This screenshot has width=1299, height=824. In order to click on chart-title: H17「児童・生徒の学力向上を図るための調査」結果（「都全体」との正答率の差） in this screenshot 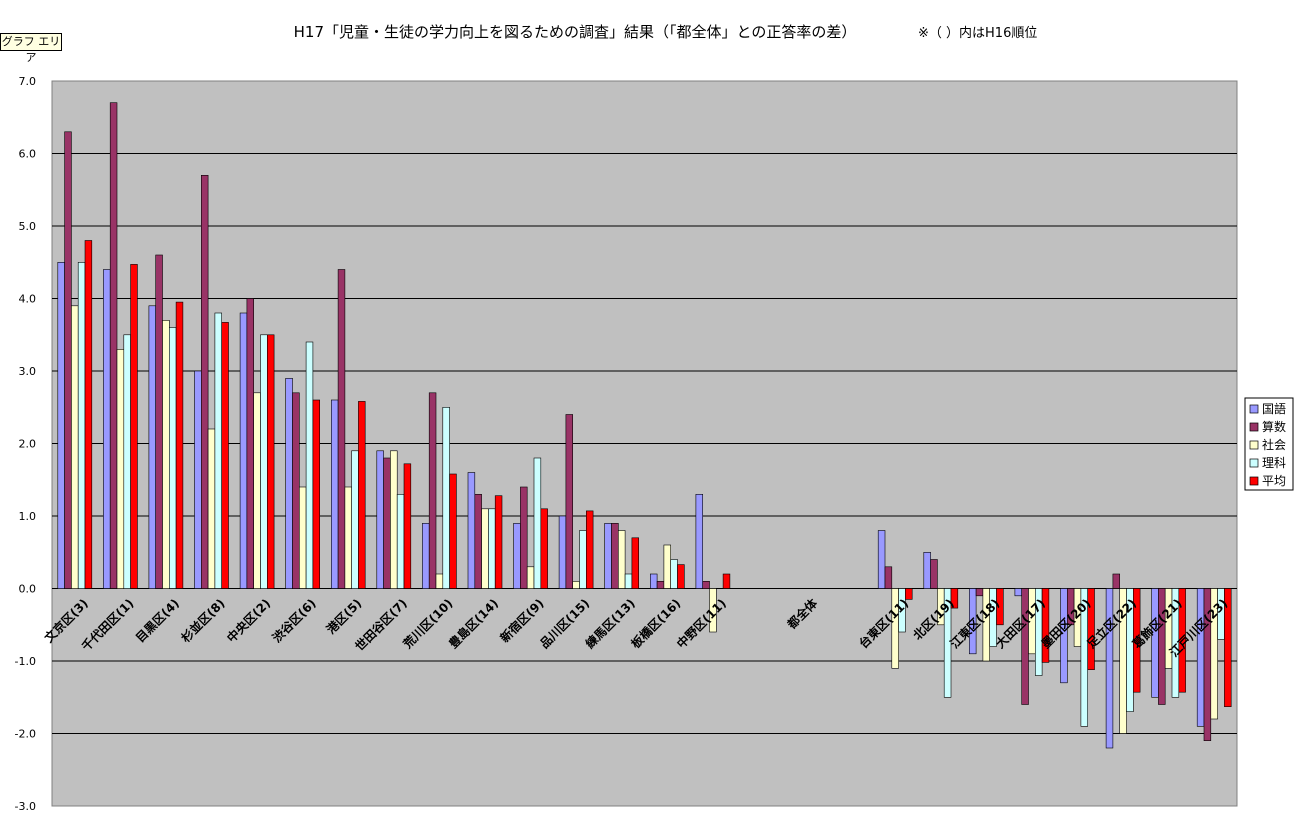, I will do `click(575, 32)`.